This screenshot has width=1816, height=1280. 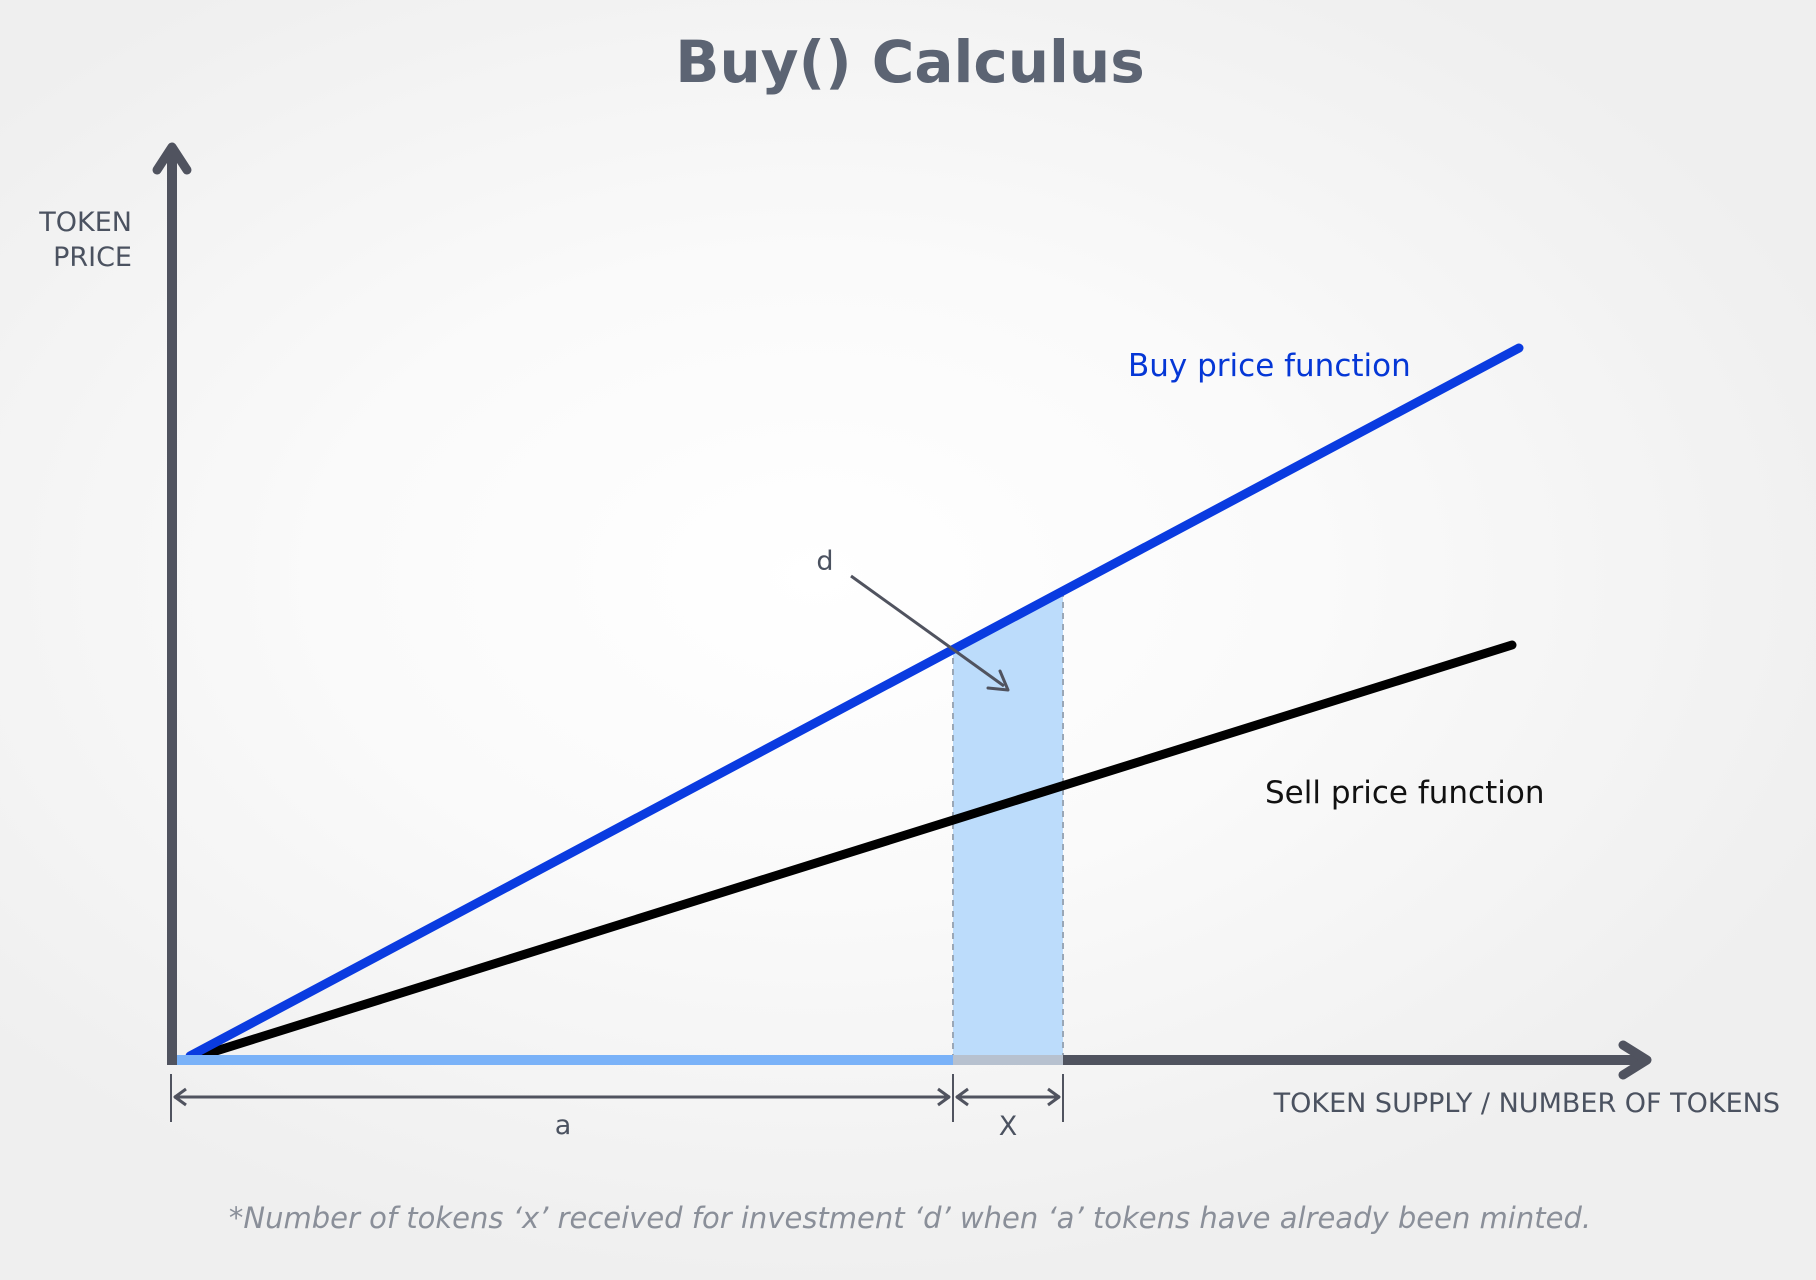 I want to click on d-pointer-arrow-shaft, so click(x=927, y=631).